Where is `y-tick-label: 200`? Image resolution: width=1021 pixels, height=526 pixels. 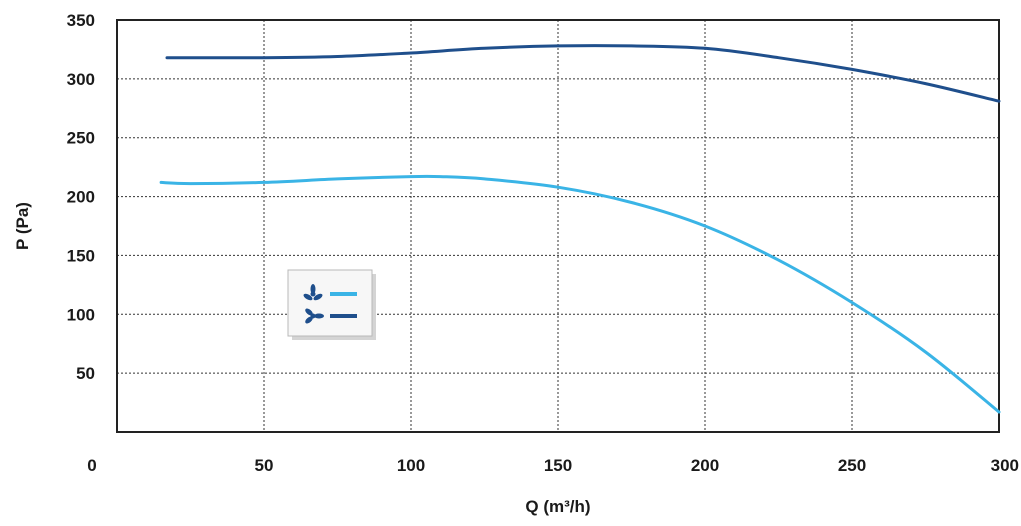
y-tick-label: 200 is located at coordinates (81, 197).